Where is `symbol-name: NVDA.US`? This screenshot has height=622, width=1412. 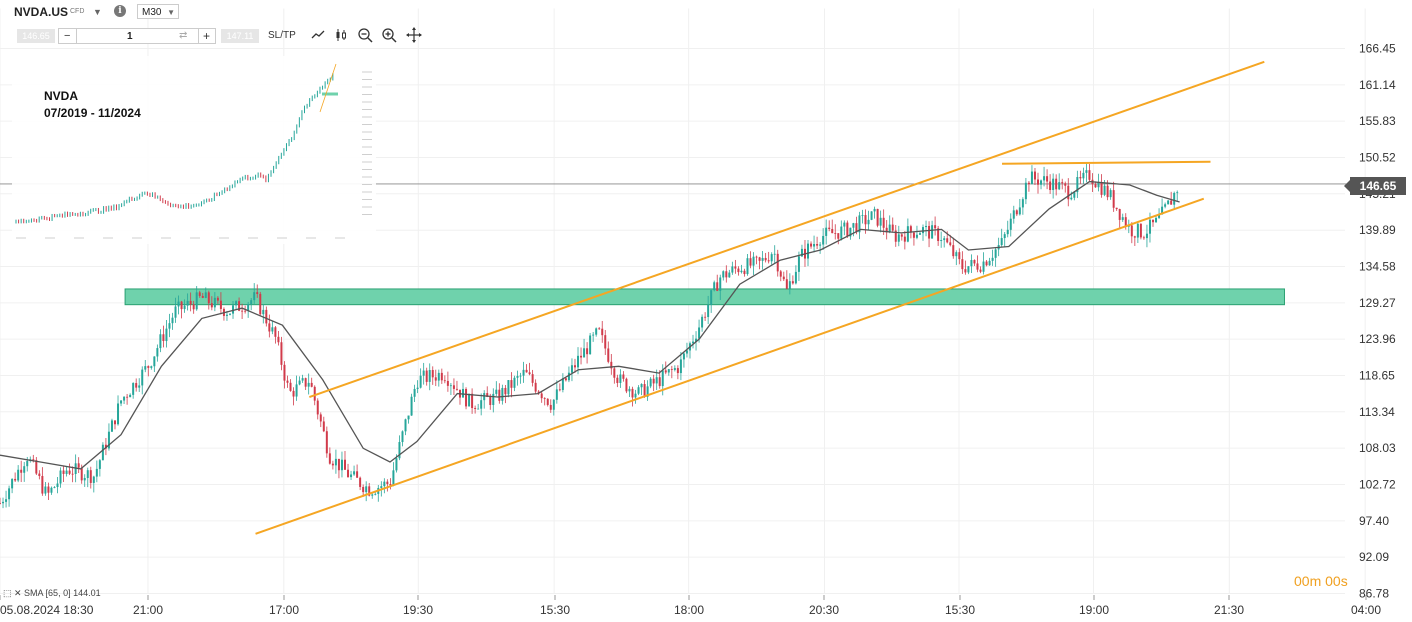
symbol-name: NVDA.US is located at coordinates (41, 12).